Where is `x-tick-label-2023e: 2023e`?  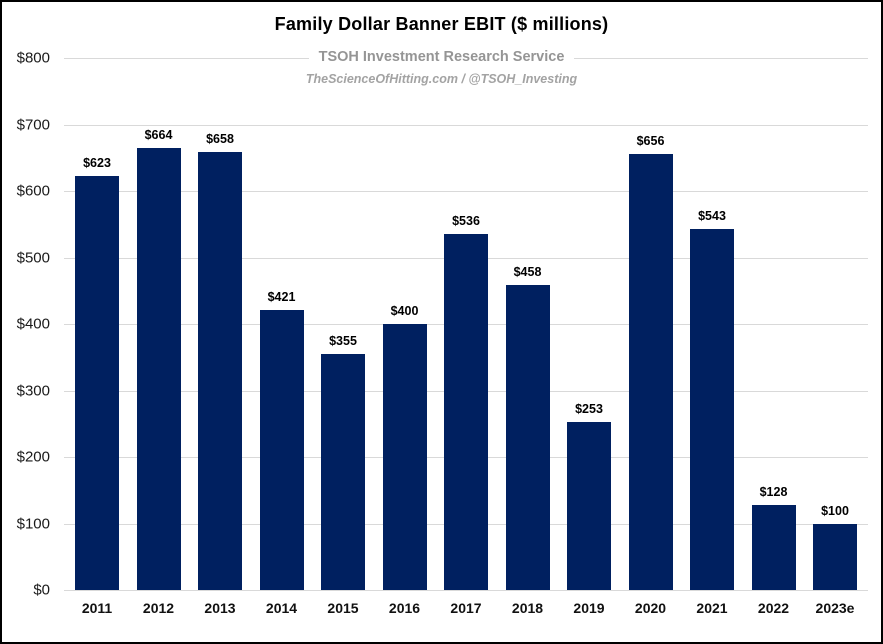 x-tick-label-2023e: 2023e is located at coordinates (835, 608).